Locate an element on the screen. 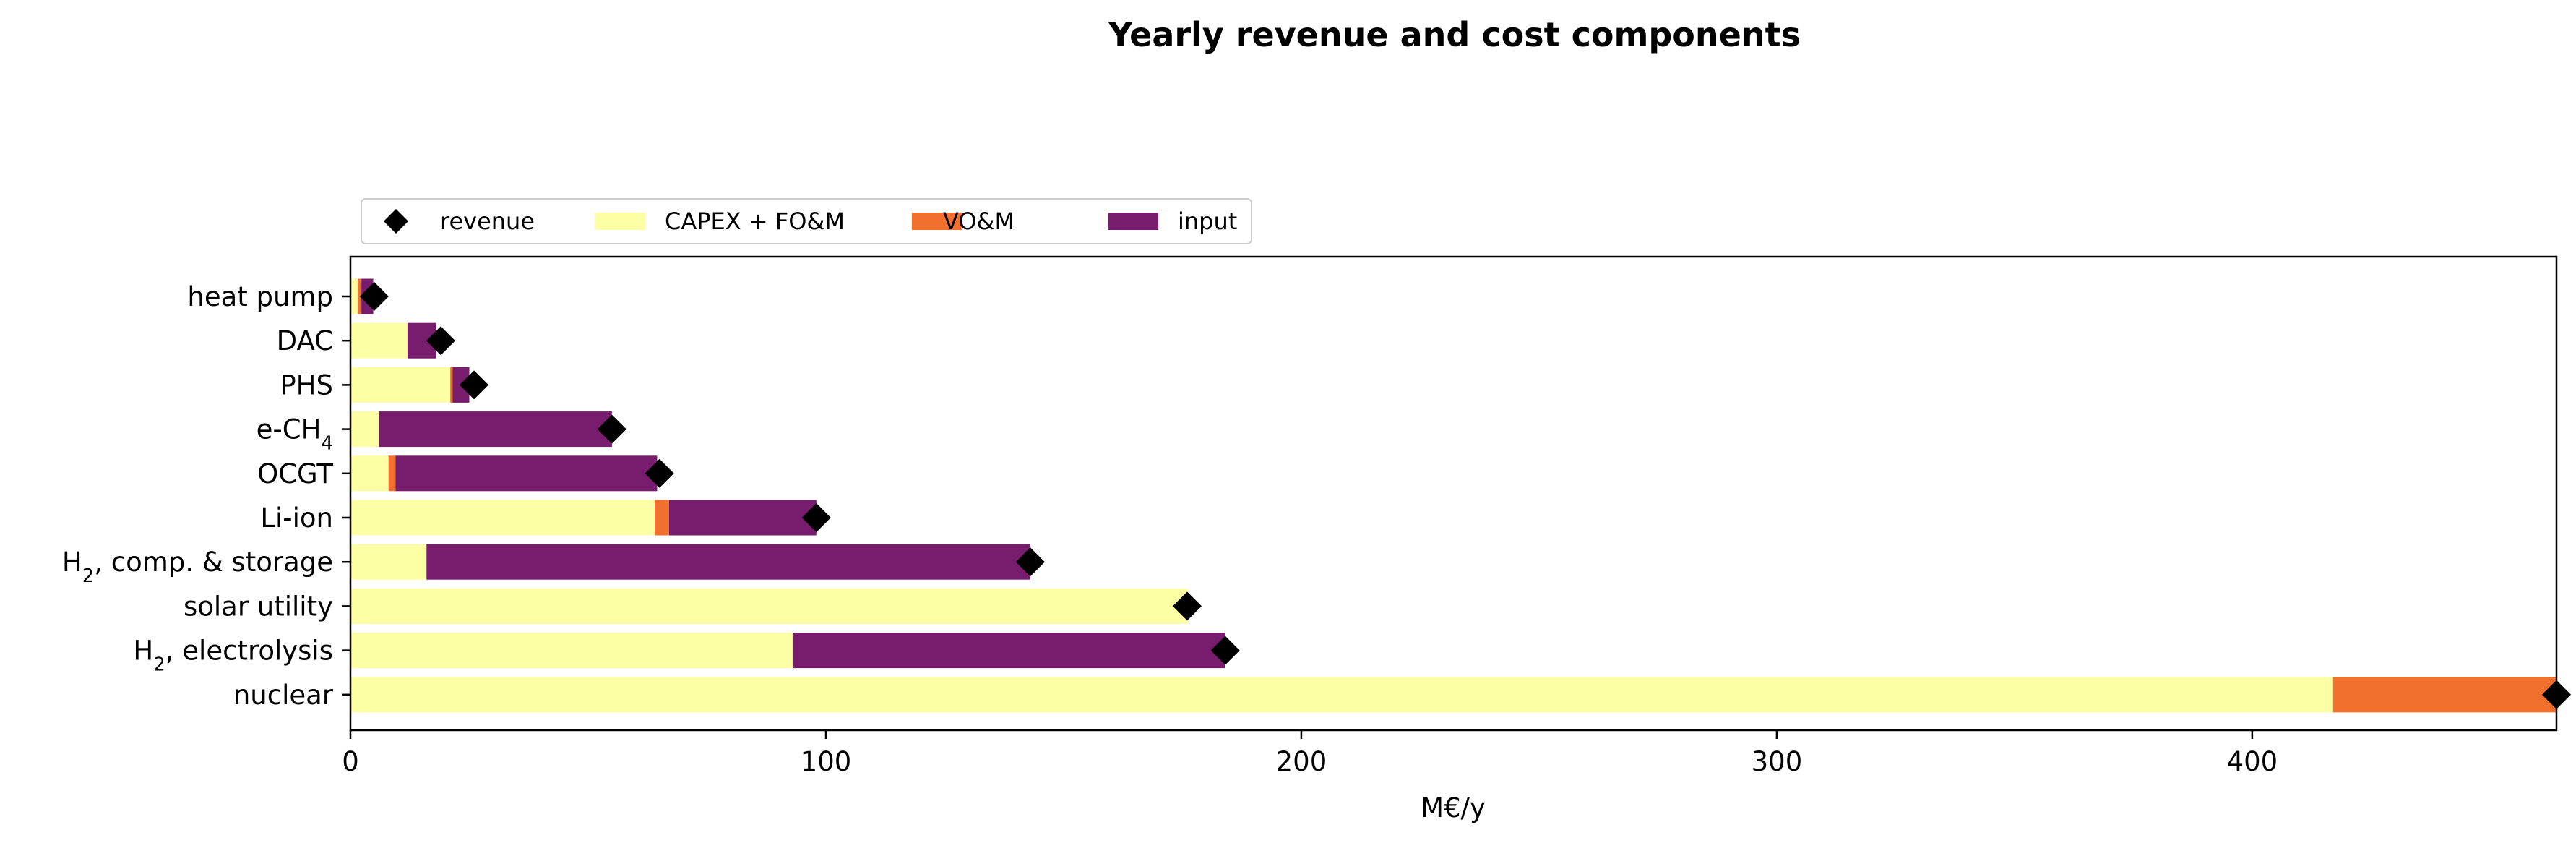 The image size is (2576, 843). legend-label-0: revenue is located at coordinates (487, 221).